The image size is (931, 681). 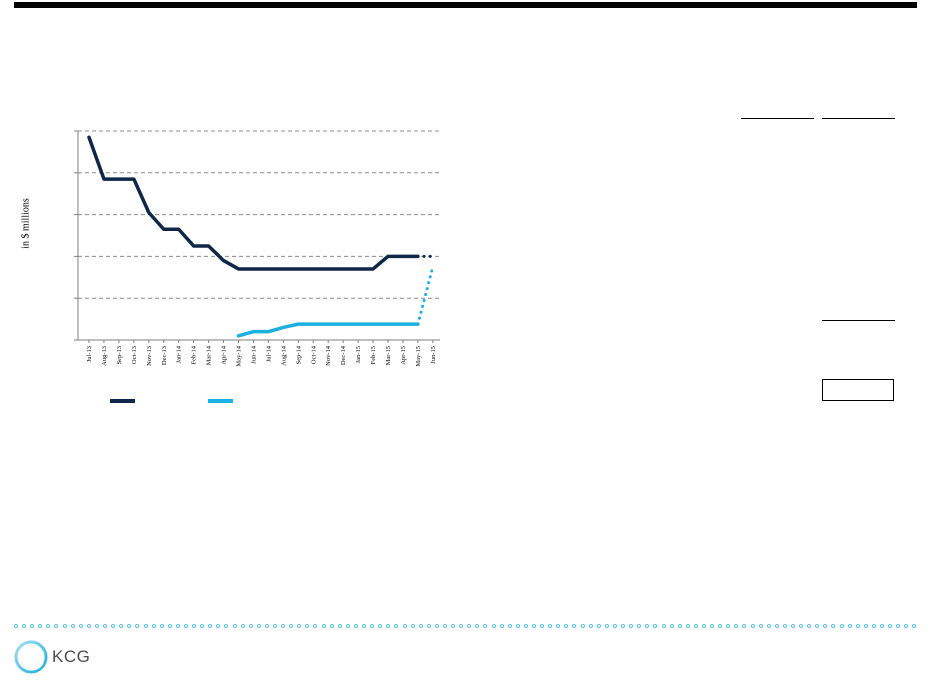 What do you see at coordinates (224, 354) in the screenshot?
I see `x-tick-label: Apr-14` at bounding box center [224, 354].